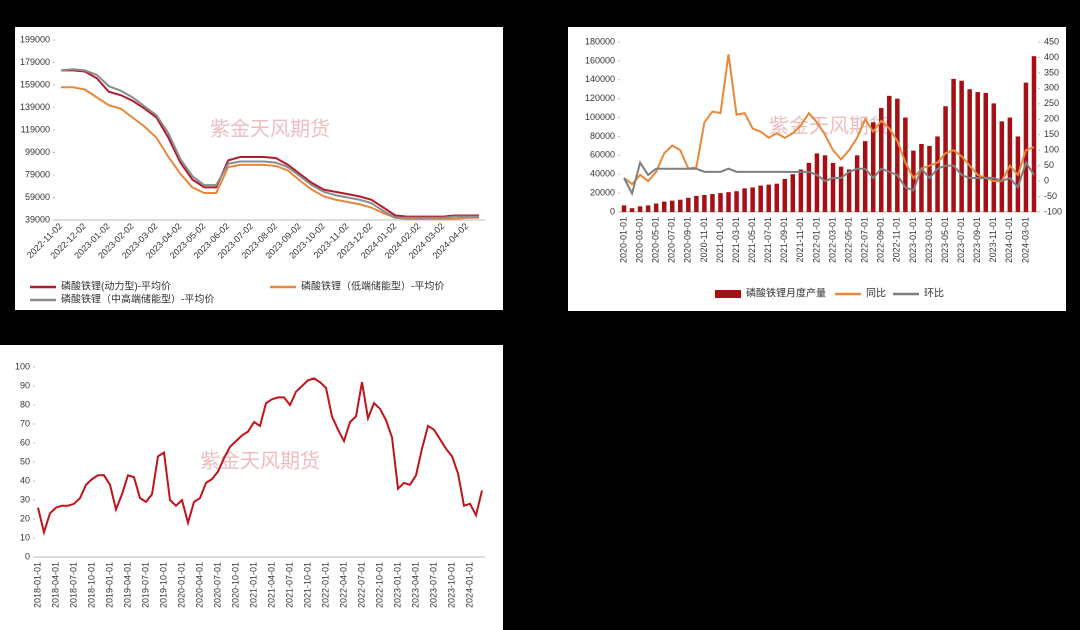  I want to click on x-tick-label: 2023-11-01, so click(993, 239).